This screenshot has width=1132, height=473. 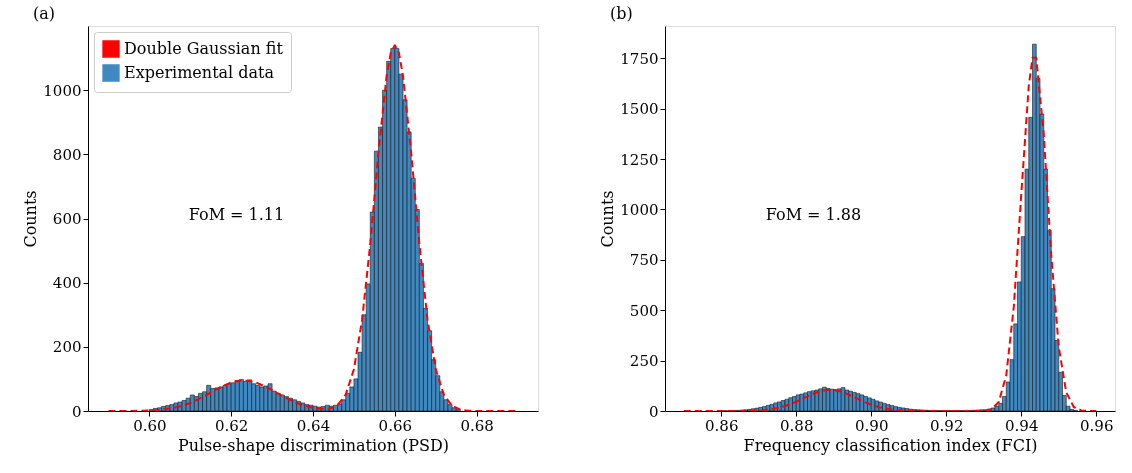 I want to click on x-tick-label: 0.88, so click(x=797, y=425).